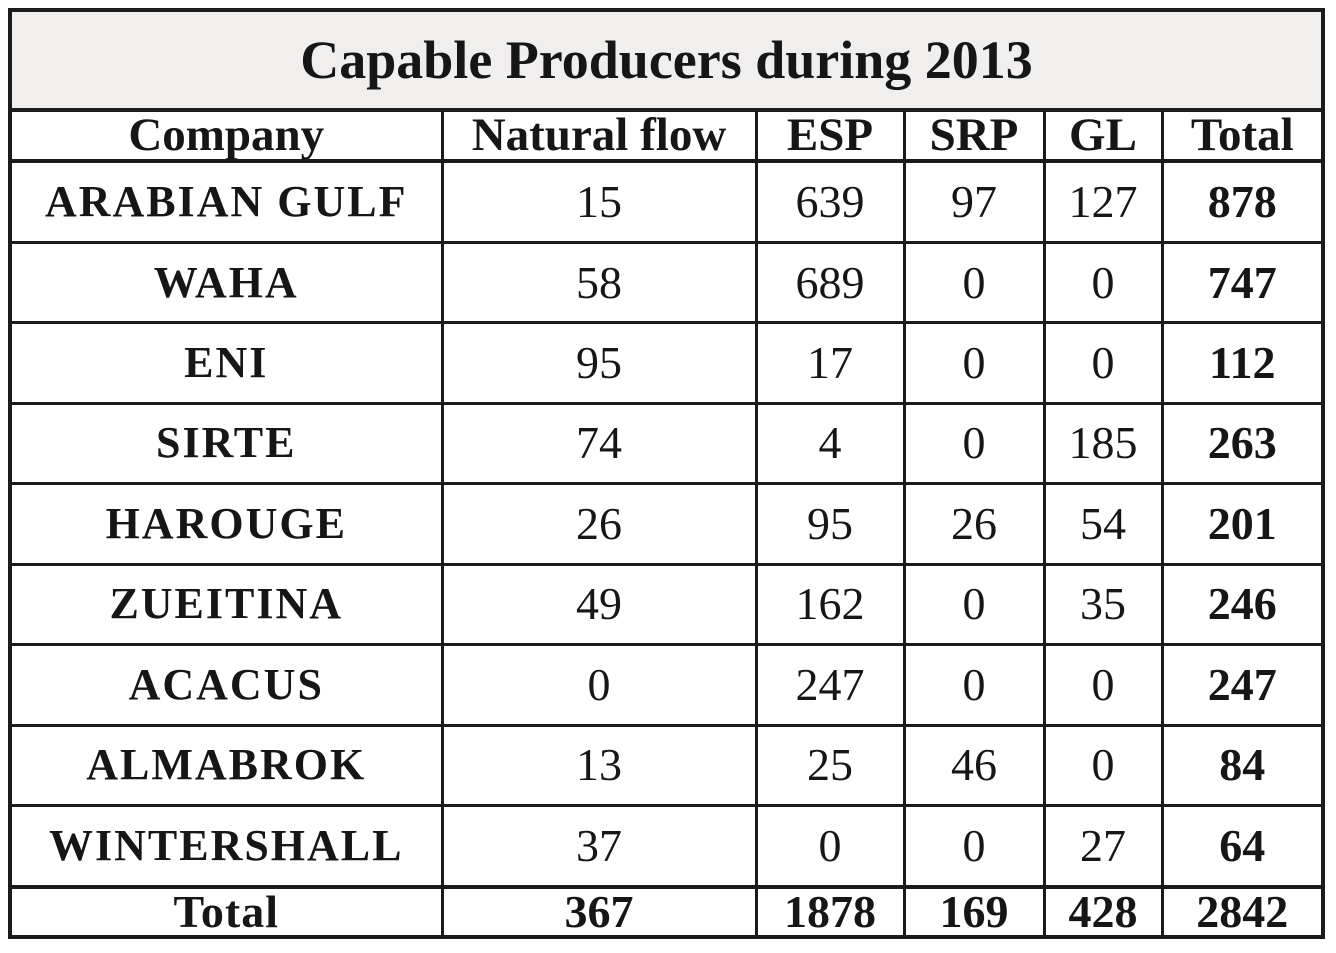  What do you see at coordinates (599, 604) in the screenshot?
I see `value-cell: 49` at bounding box center [599, 604].